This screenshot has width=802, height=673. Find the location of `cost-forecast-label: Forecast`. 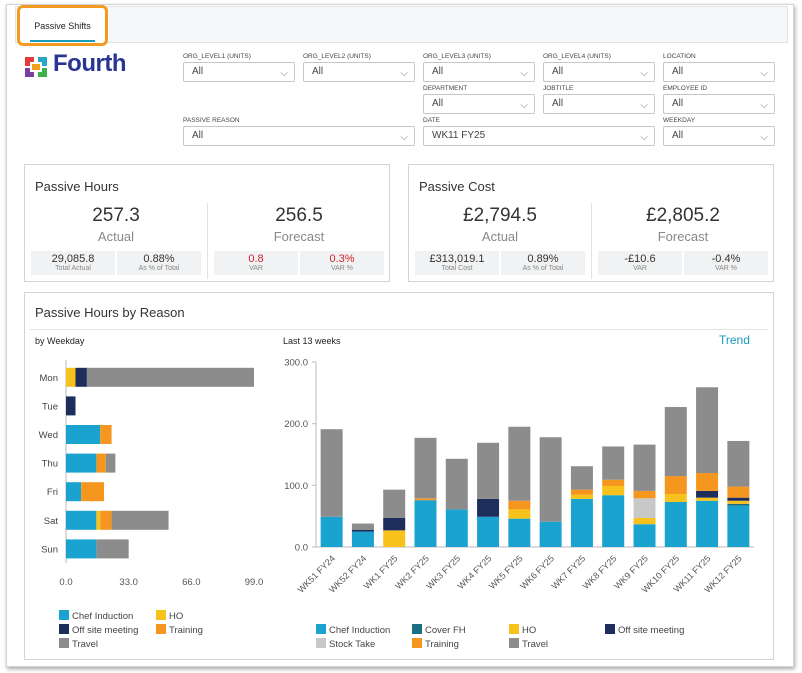

cost-forecast-label: Forecast is located at coordinates (683, 236).